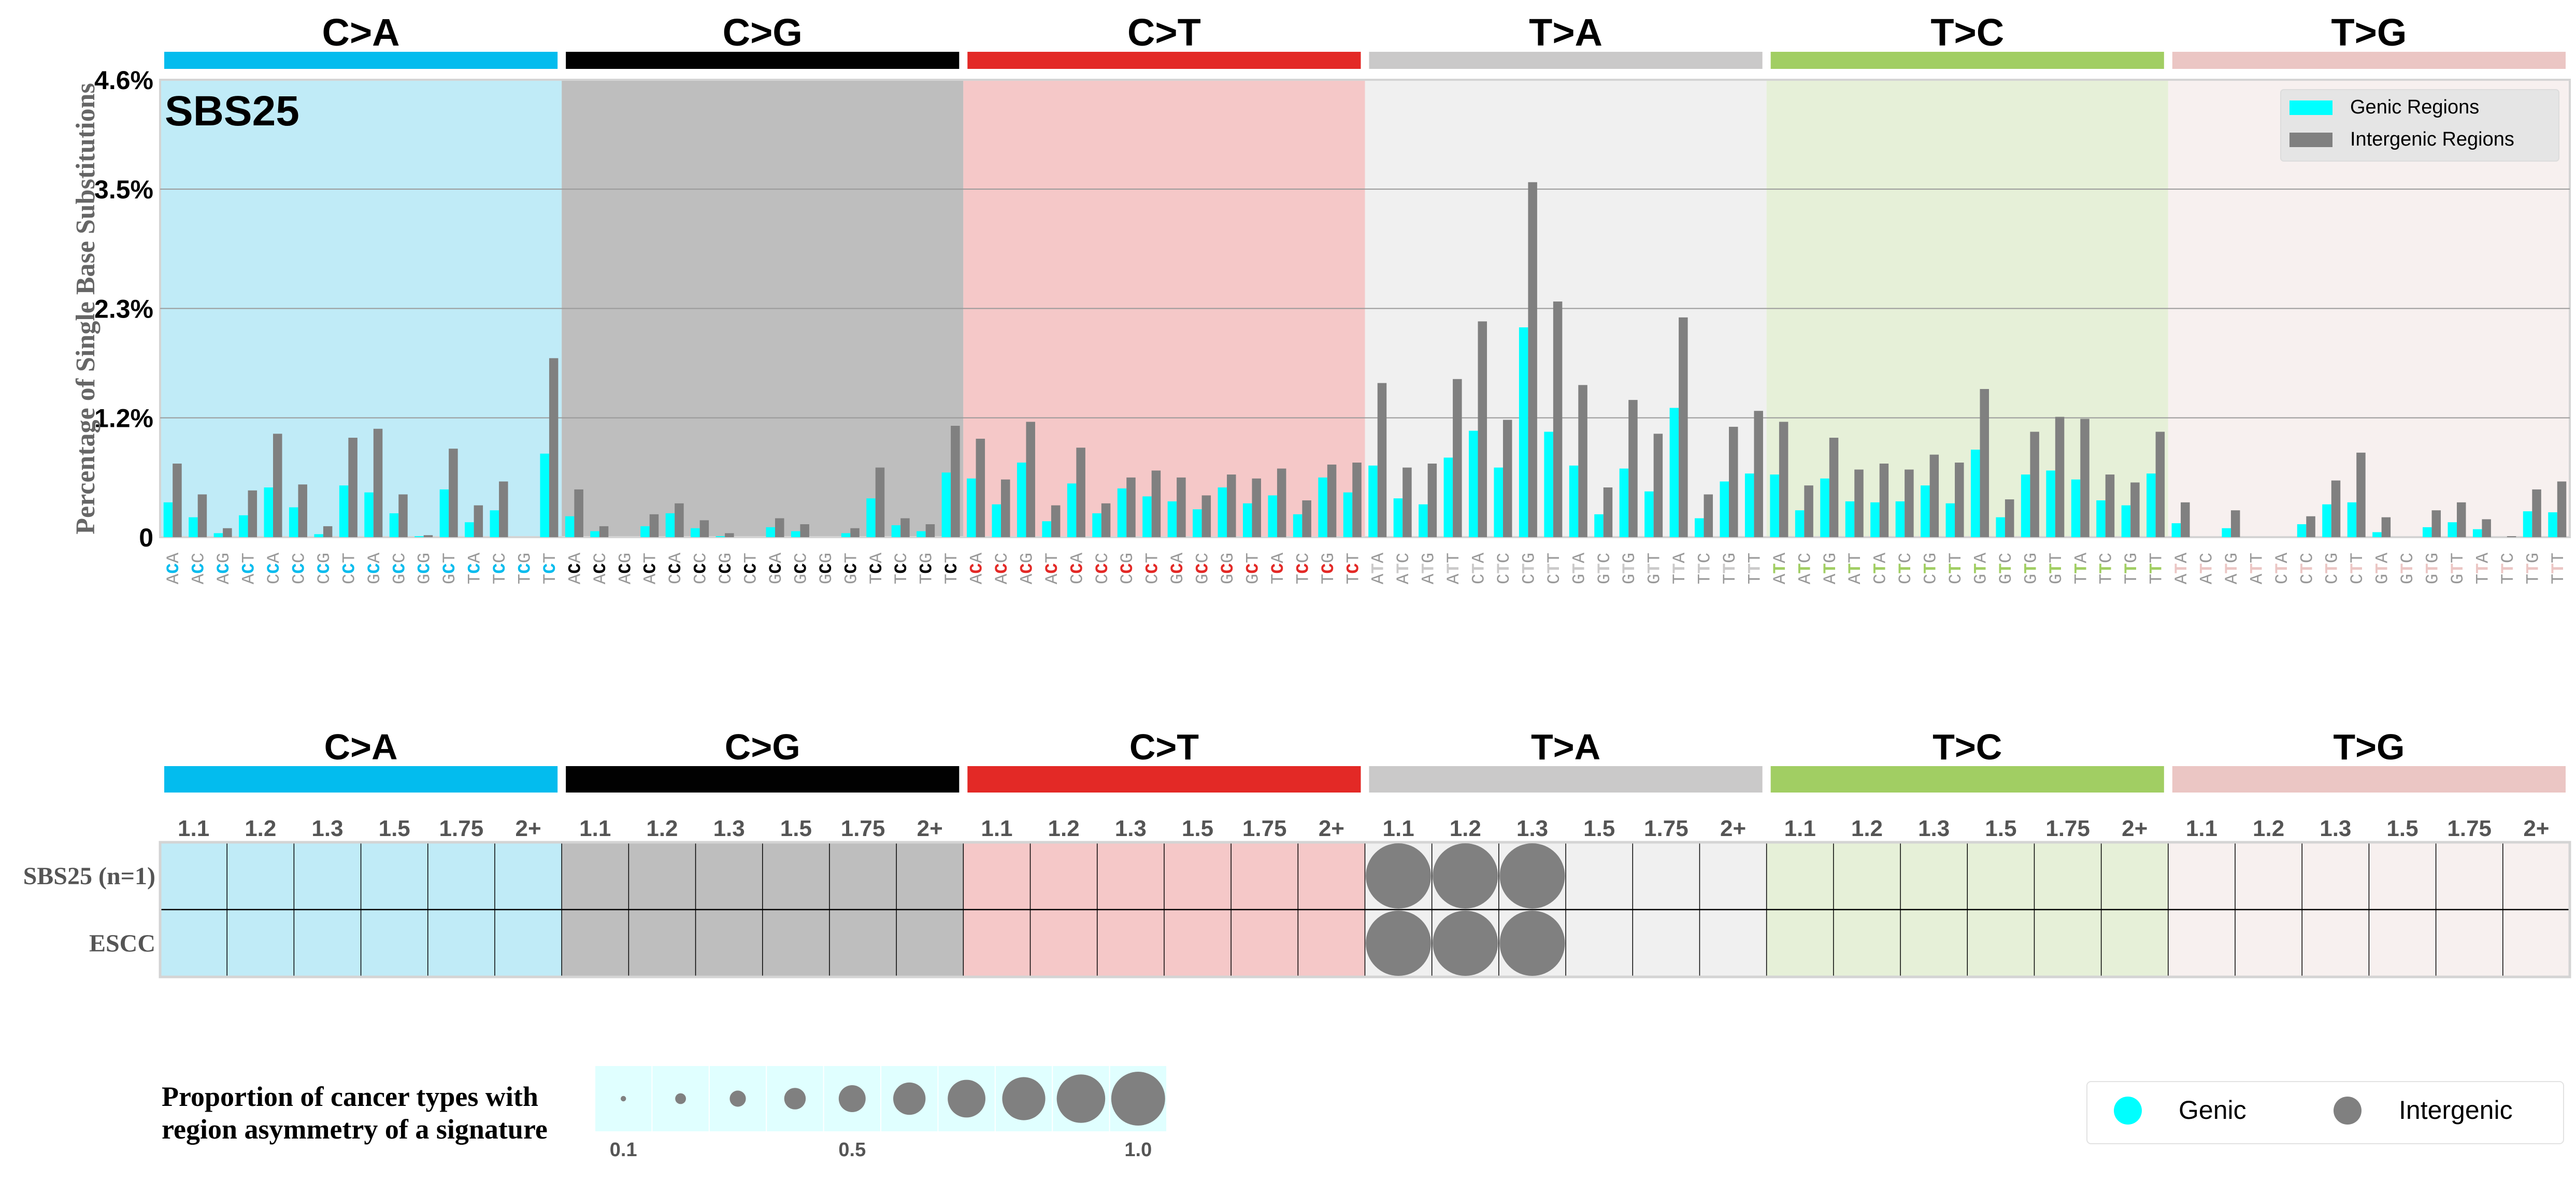  I want to click on x-tick-label: TCC, so click(501, 568).